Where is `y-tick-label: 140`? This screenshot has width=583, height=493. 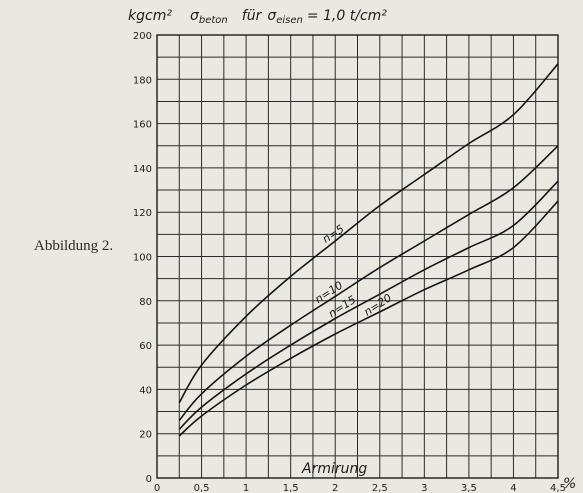 y-tick-label: 140 is located at coordinates (142, 169).